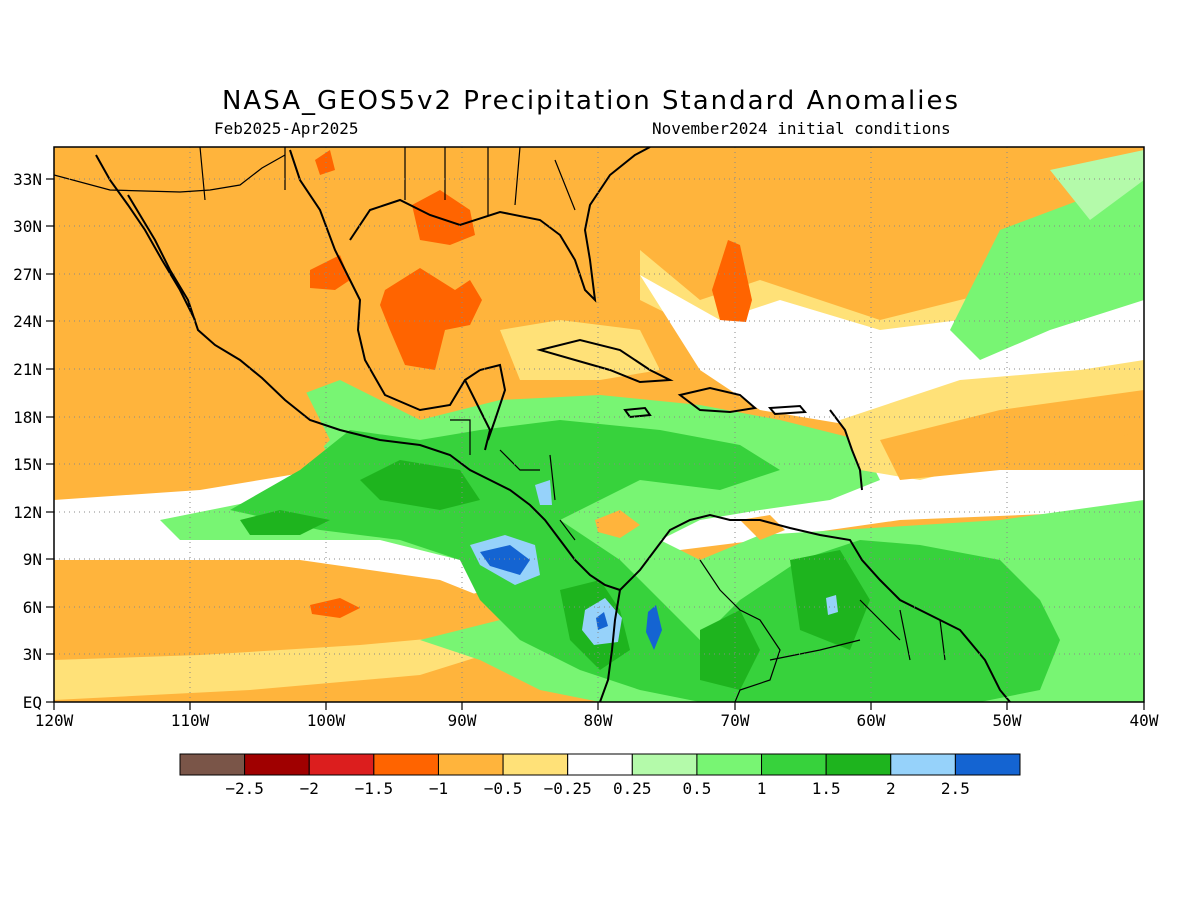  What do you see at coordinates (387, 181) in the screenshot?
I see `us-state-borders` at bounding box center [387, 181].